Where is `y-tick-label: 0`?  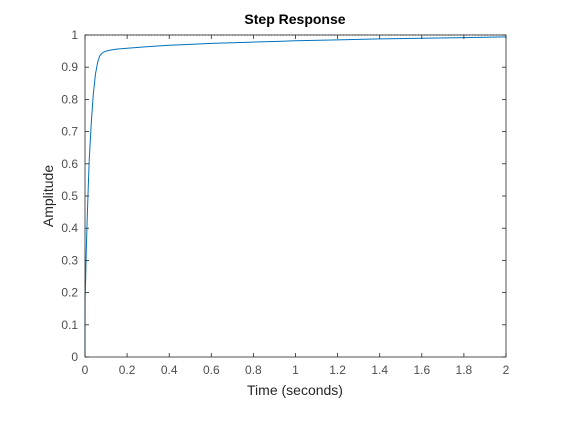 y-tick-label: 0 is located at coordinates (74, 357).